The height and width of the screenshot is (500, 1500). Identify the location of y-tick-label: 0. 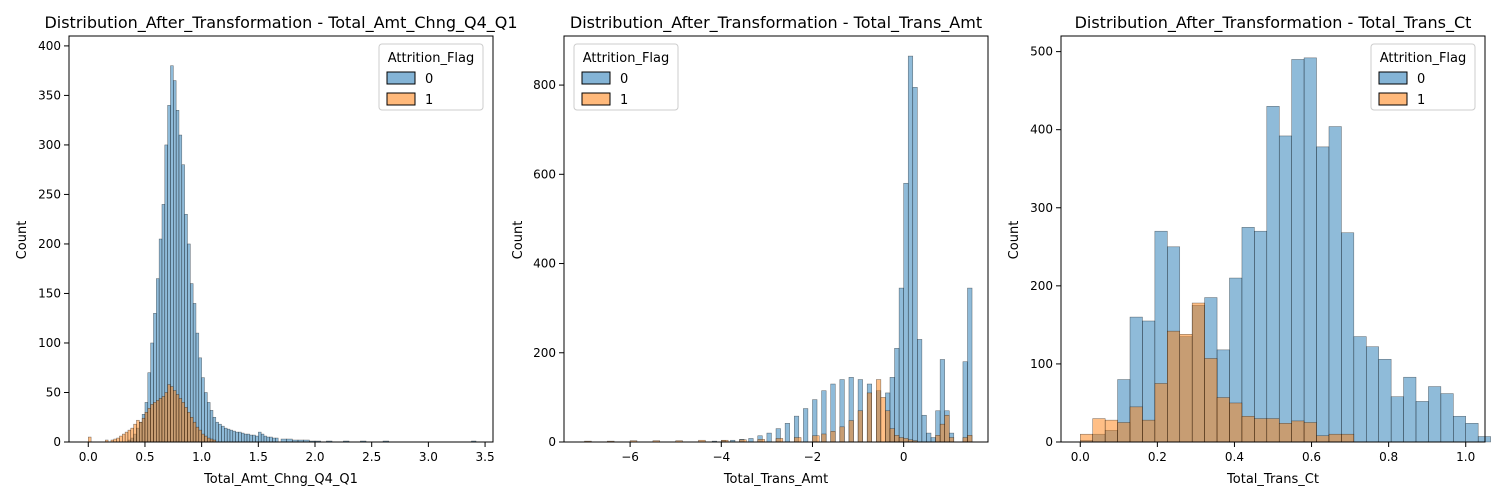
(57, 442).